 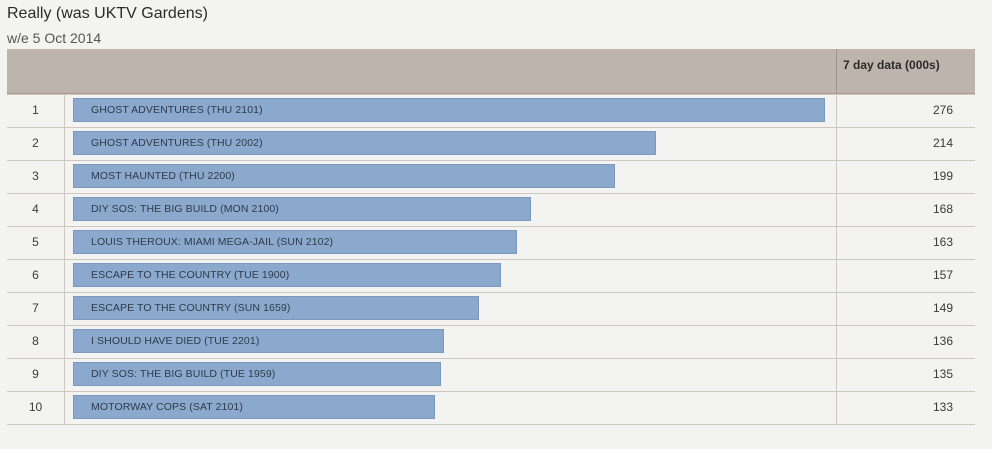 I want to click on table-row: 9 DIY SOS: THE BIG BUILD (TUE 1959) 135, so click(x=491, y=375).